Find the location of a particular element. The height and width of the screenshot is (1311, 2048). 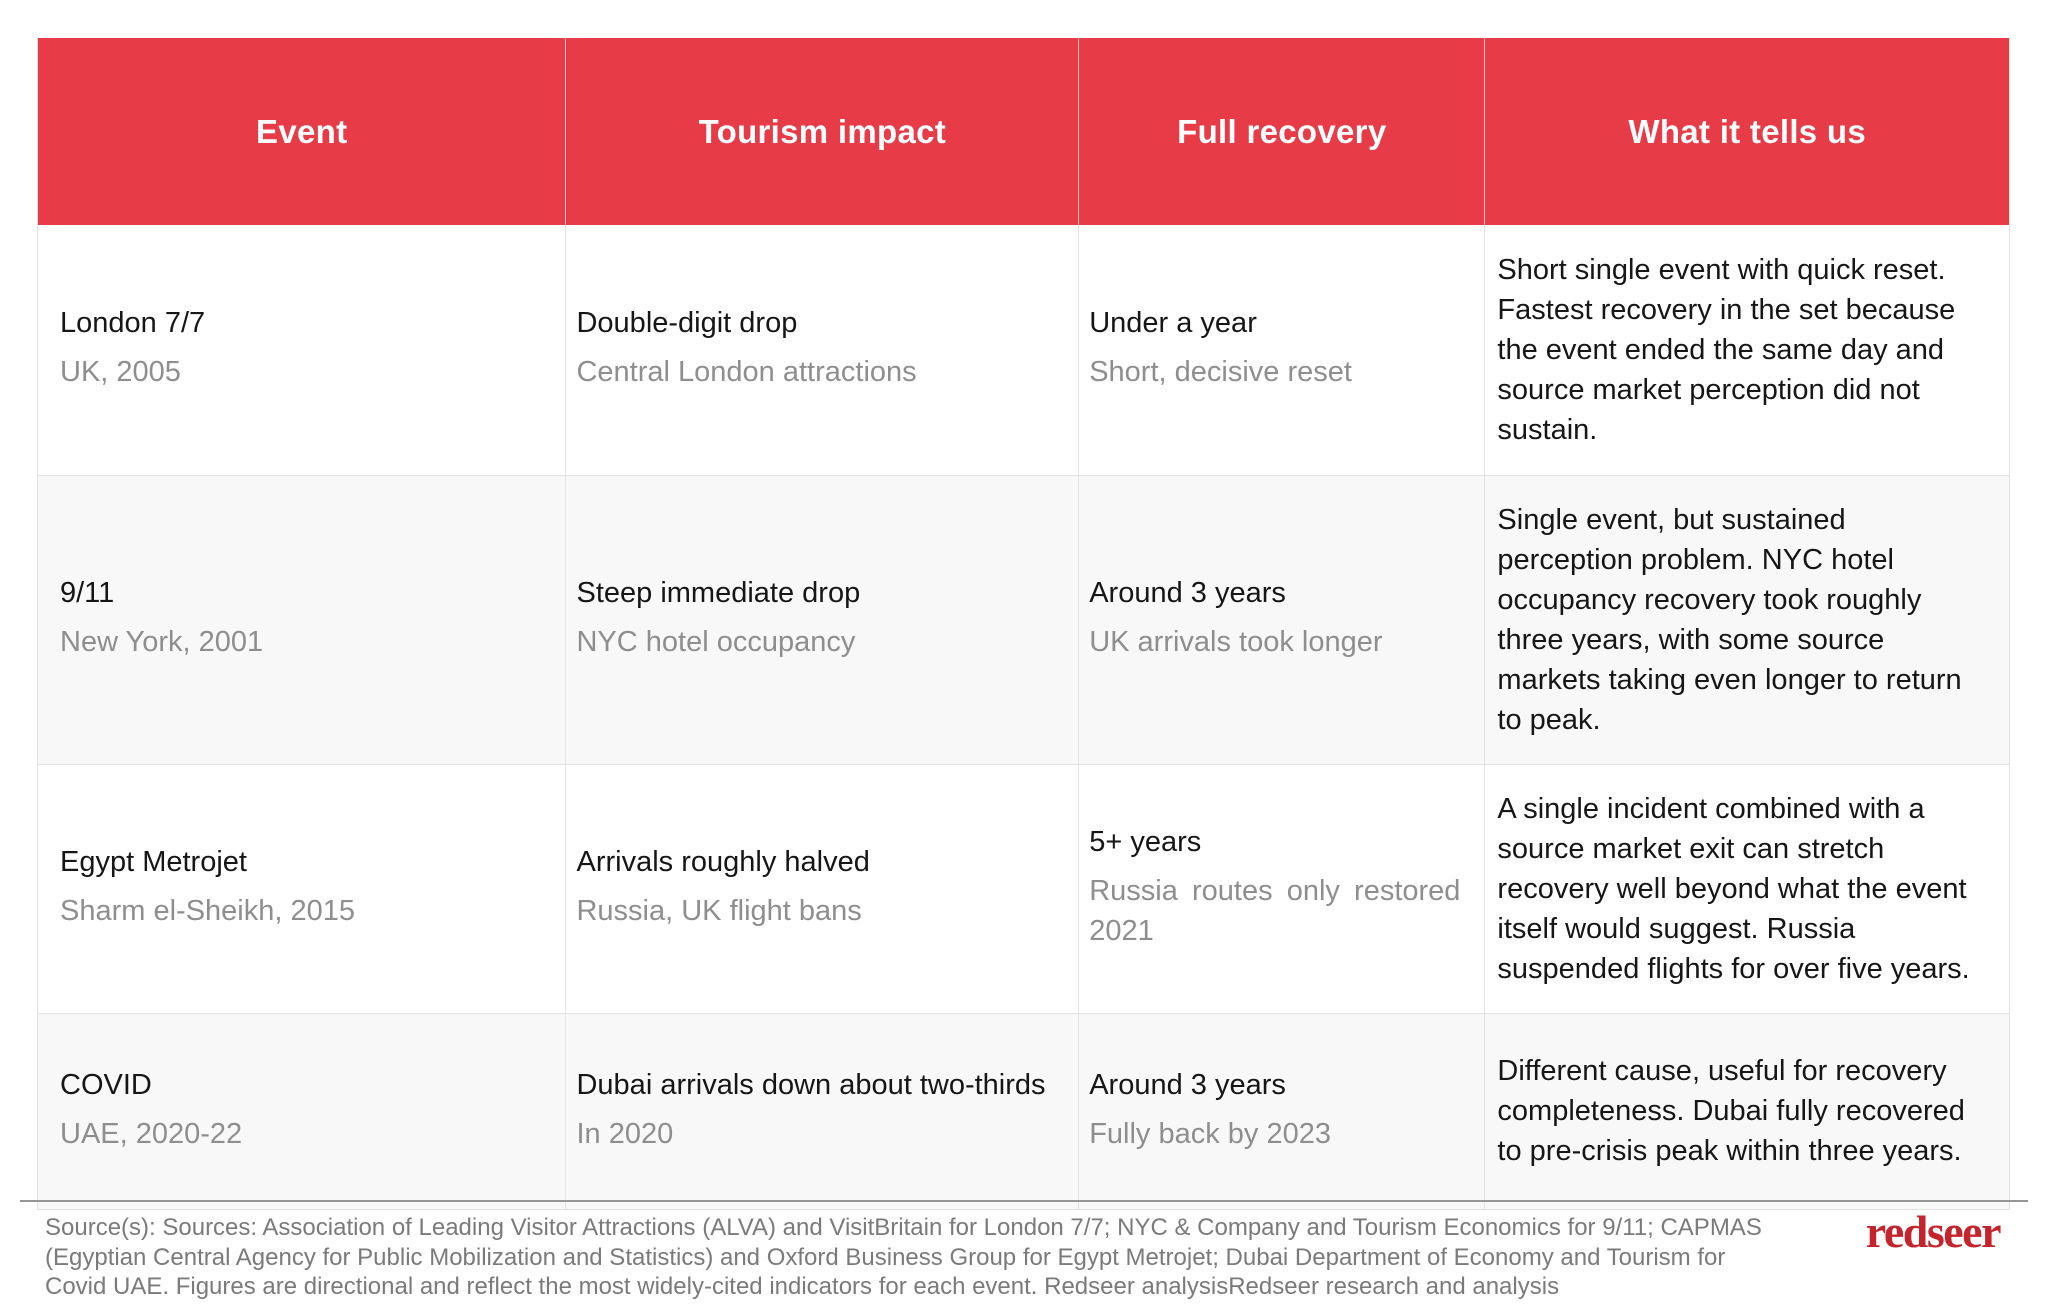

cell-full-recovery: Under a year Short, decisive reset is located at coordinates (1282, 350).